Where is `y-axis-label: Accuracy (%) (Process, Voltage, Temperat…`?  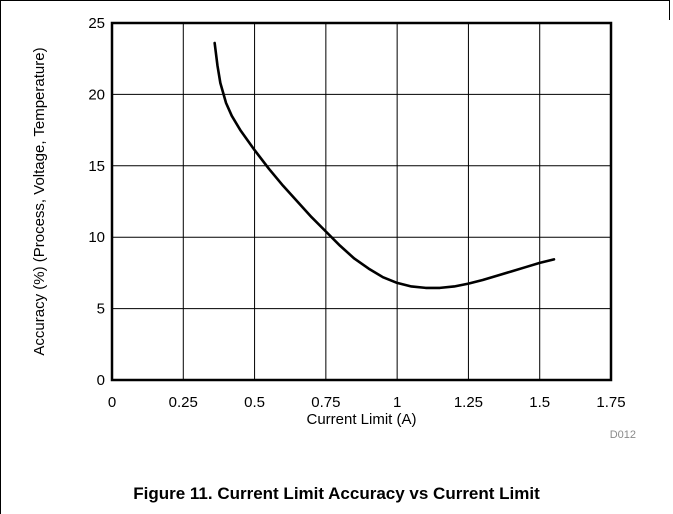
y-axis-label: Accuracy (%) (Process, Voltage, Temperat… is located at coordinates (39, 201).